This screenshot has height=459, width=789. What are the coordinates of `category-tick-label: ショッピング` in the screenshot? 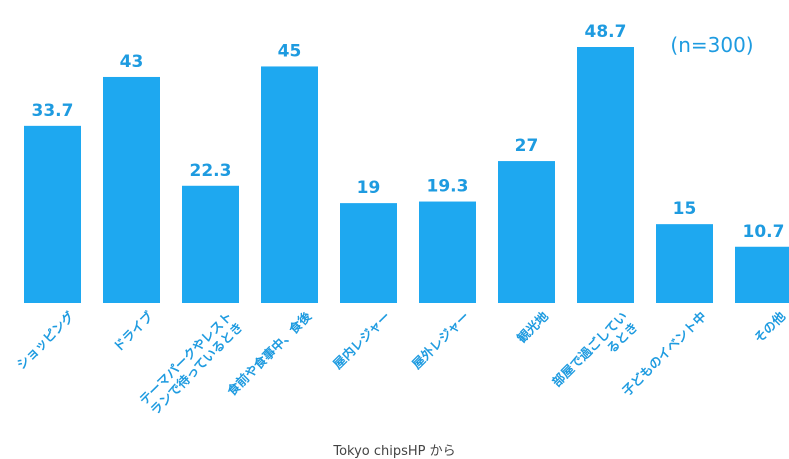 It's located at (45, 340).